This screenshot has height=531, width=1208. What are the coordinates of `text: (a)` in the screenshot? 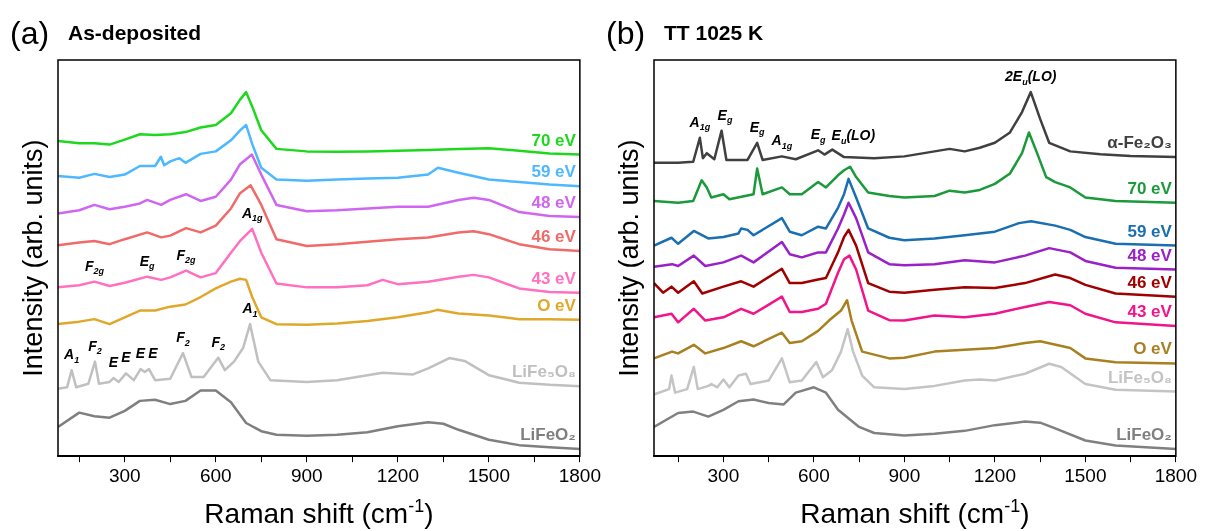 It's located at (30, 33).